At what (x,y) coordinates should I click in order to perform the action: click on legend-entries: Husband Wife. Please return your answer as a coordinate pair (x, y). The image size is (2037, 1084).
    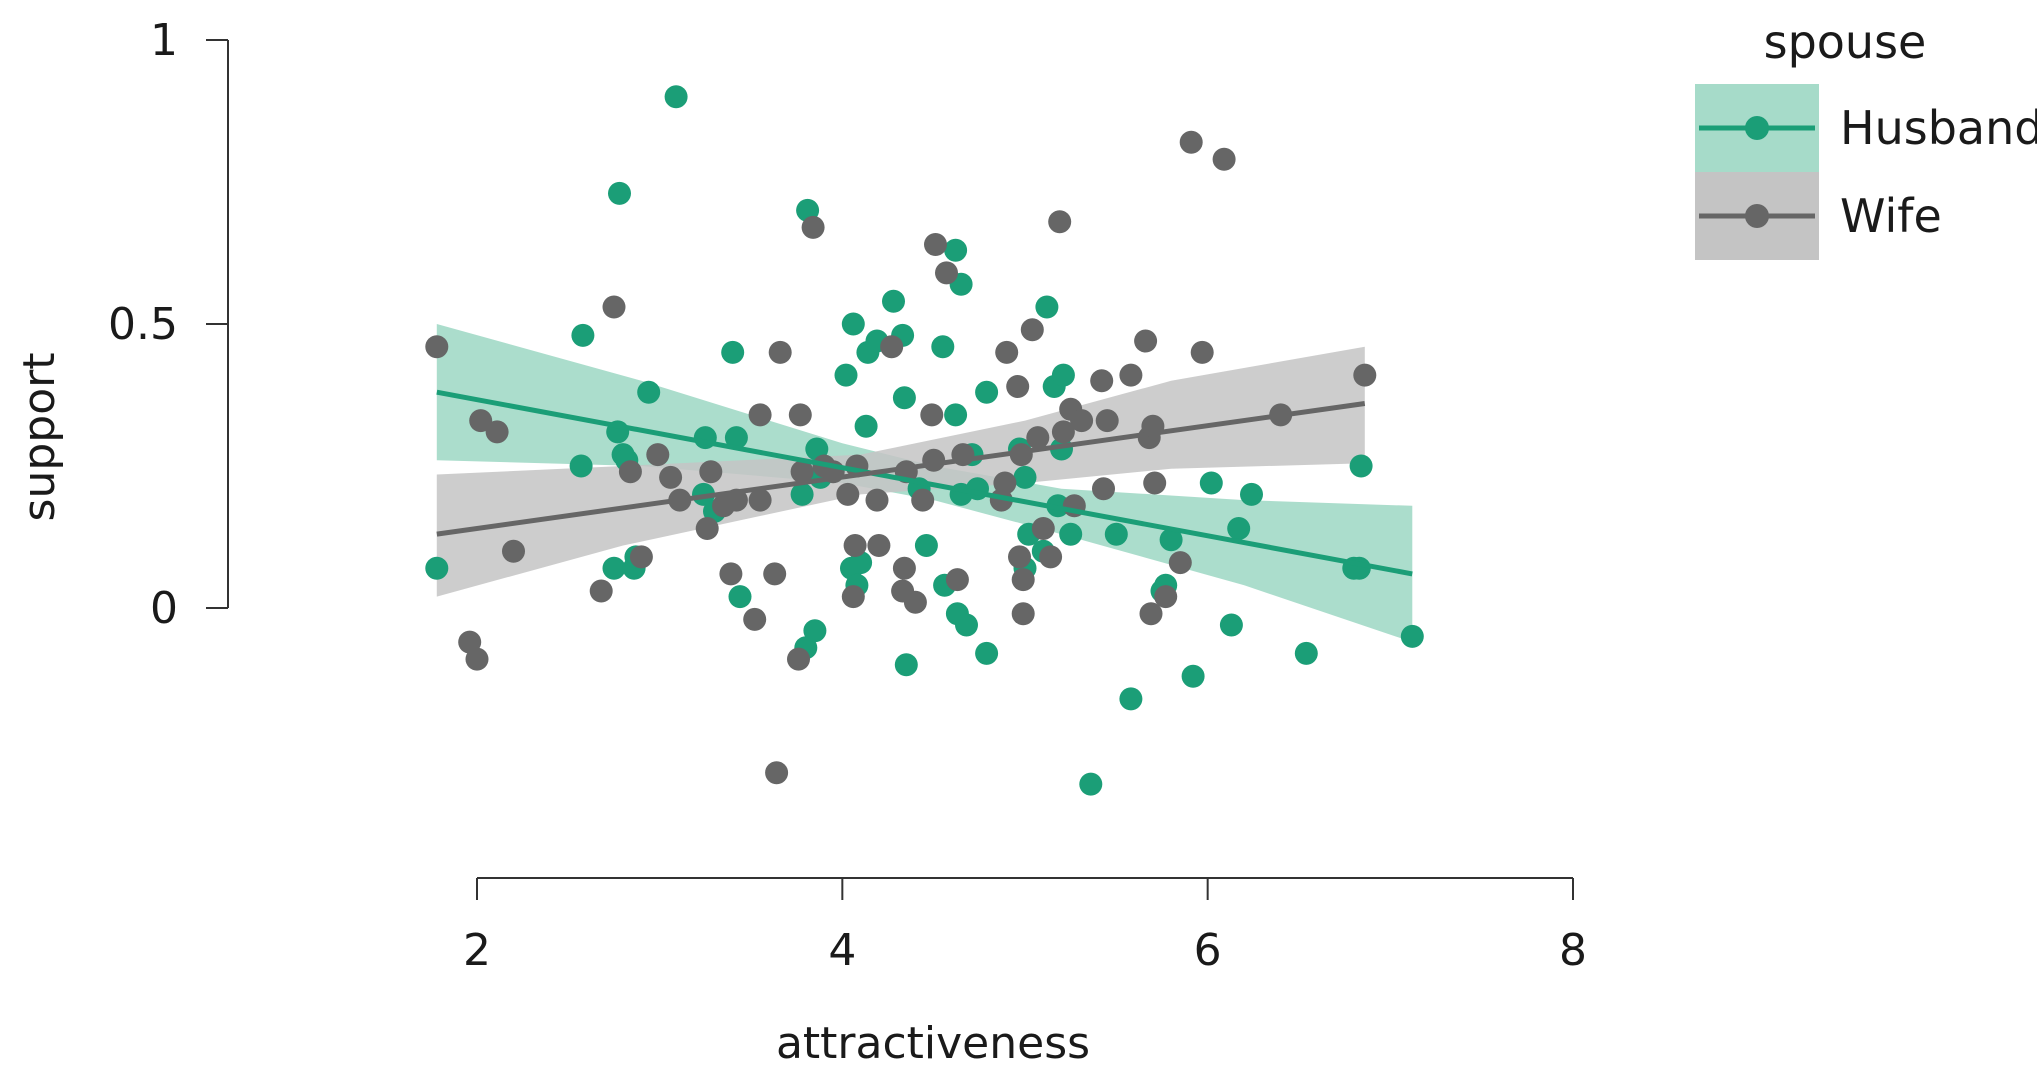
    Looking at the image, I should click on (1866, 172).